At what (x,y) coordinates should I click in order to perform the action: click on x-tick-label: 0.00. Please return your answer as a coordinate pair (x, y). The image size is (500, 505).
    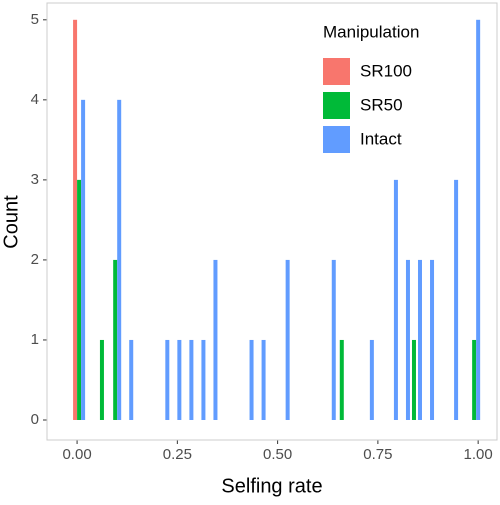
    Looking at the image, I should click on (76, 454).